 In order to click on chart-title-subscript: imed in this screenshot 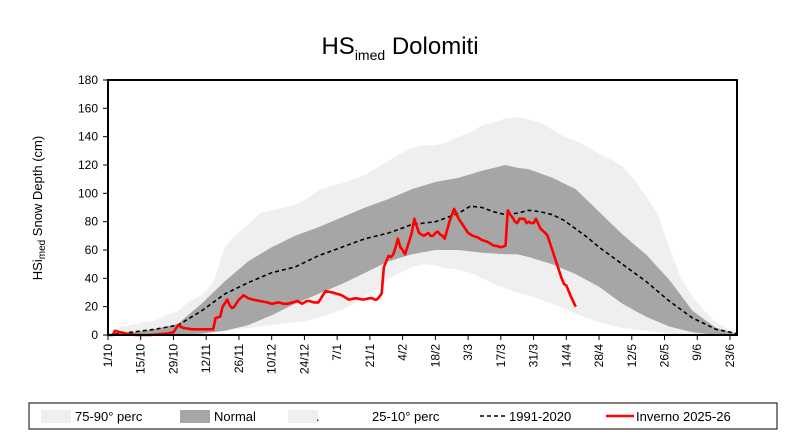, I will do `click(370, 55)`.